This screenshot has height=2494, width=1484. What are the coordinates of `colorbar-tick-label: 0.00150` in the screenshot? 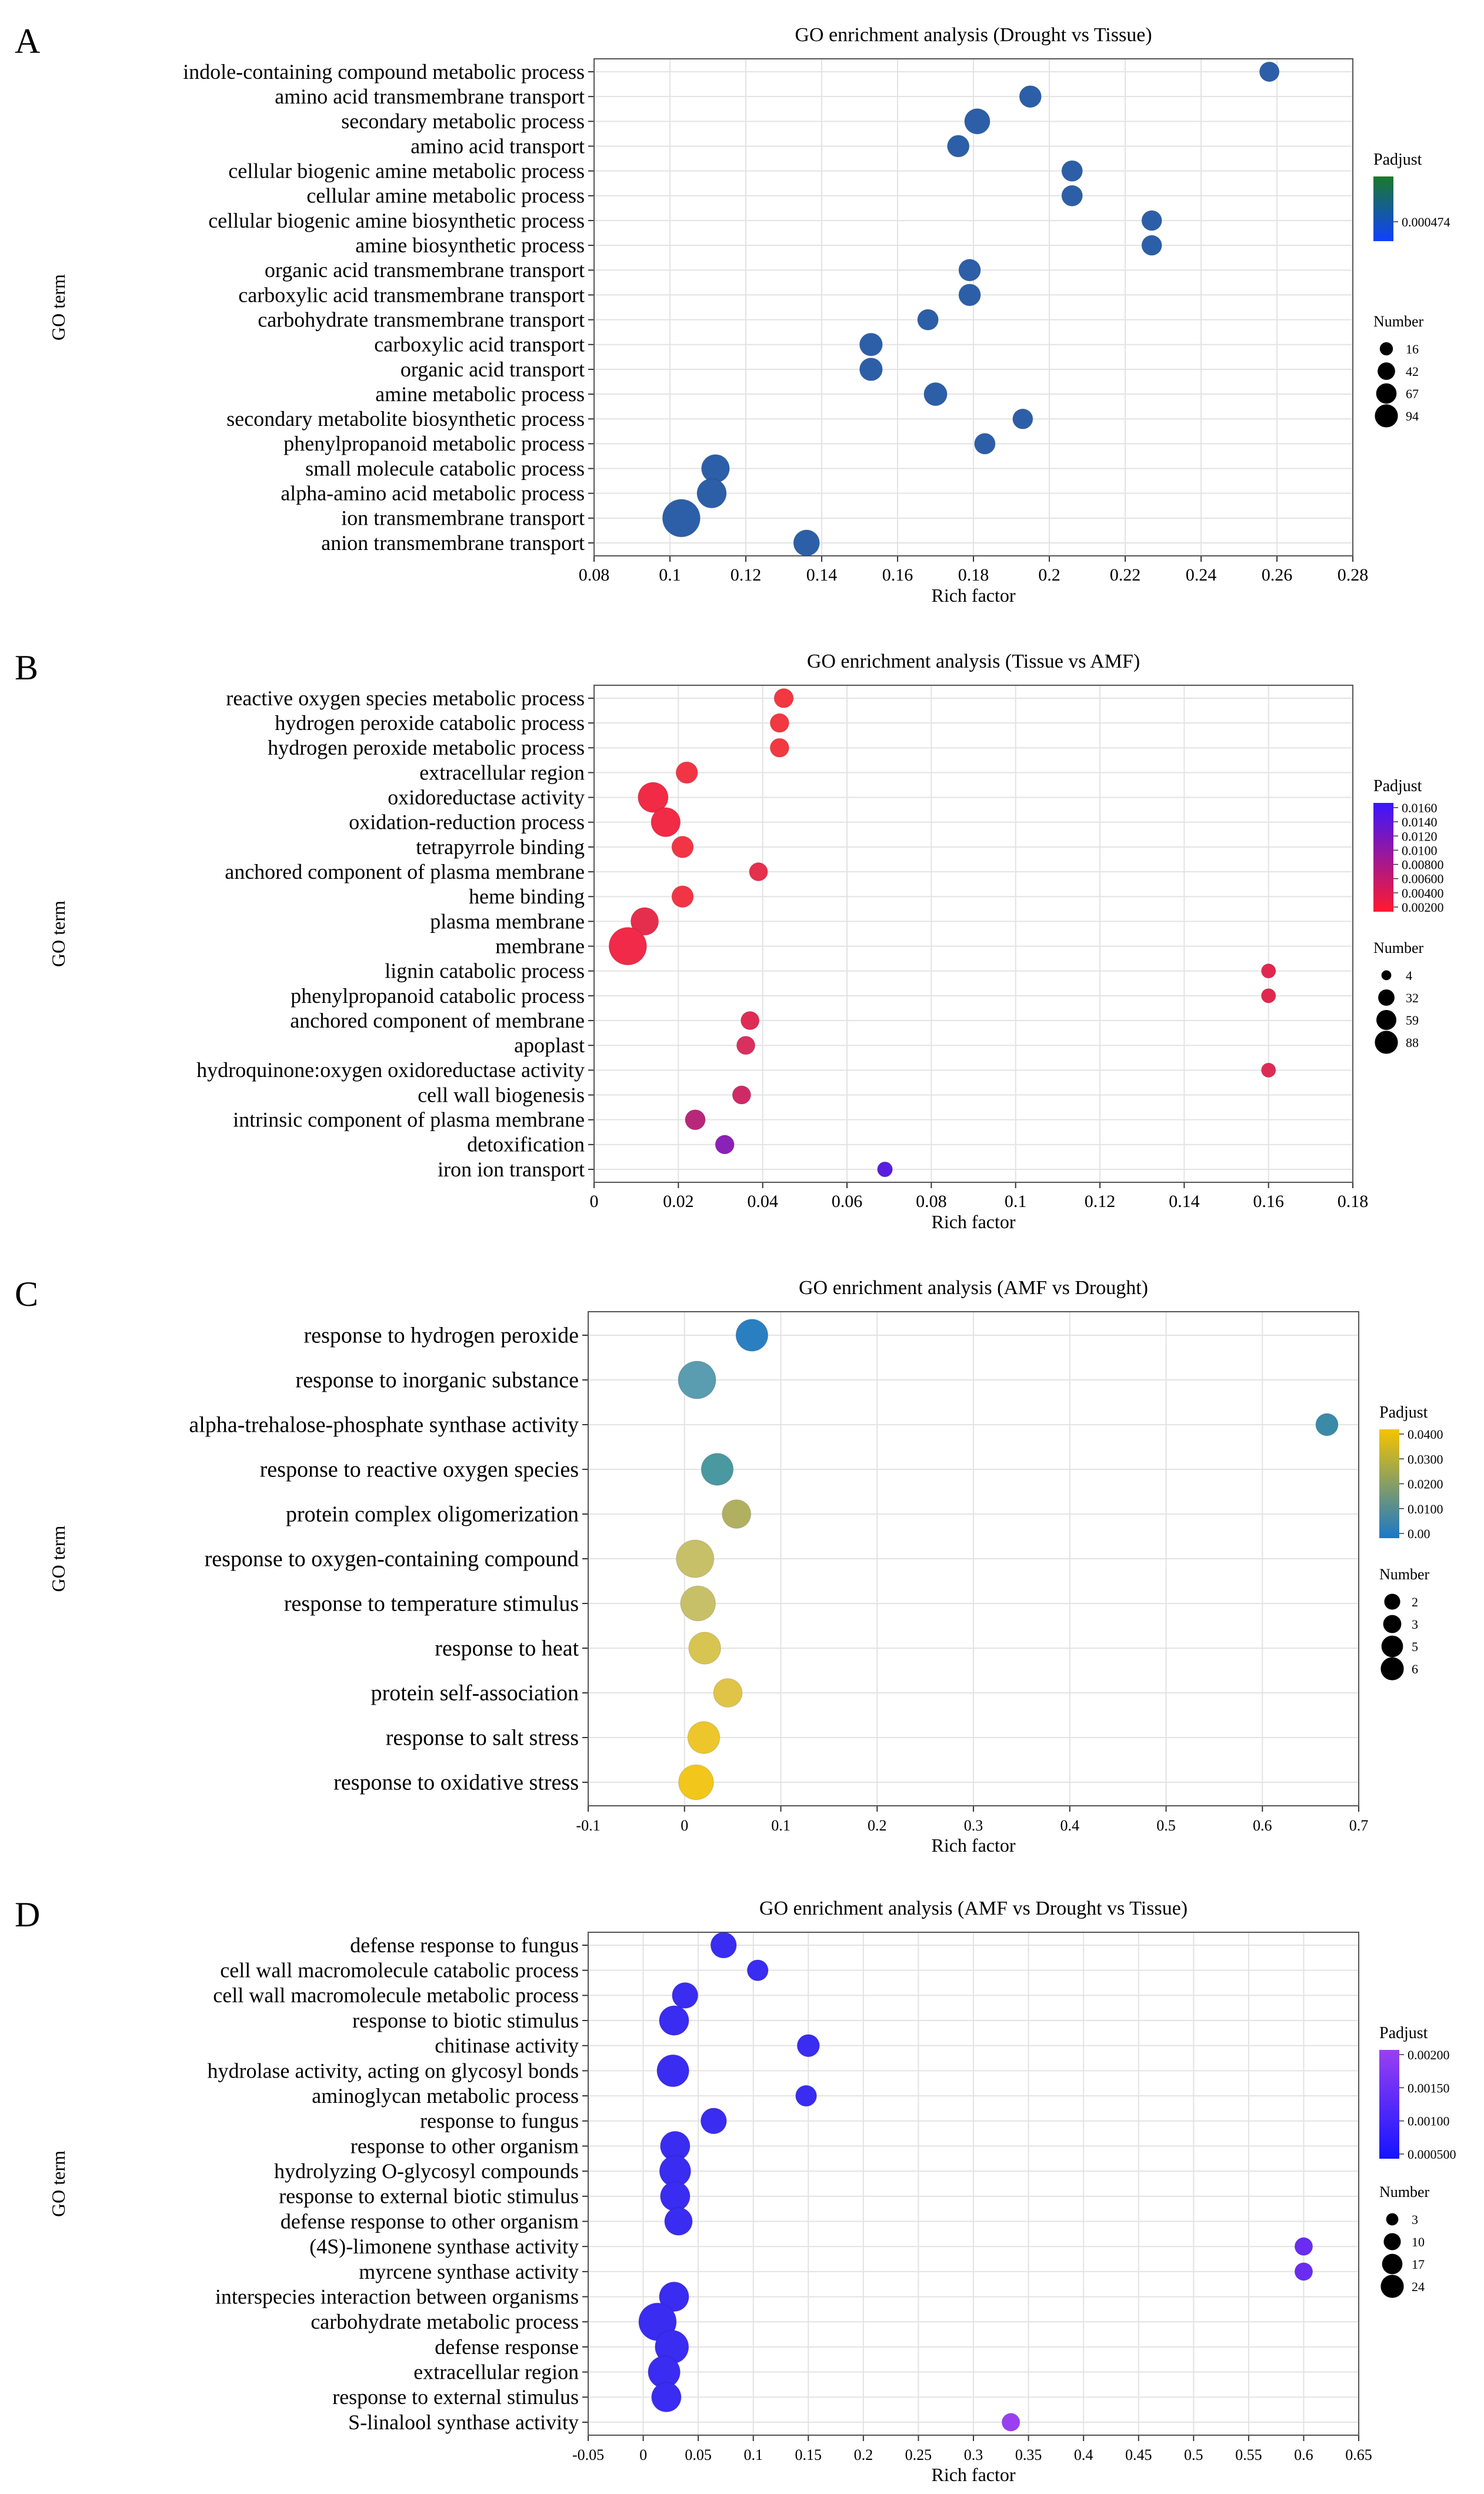 It's located at (1429, 2087).